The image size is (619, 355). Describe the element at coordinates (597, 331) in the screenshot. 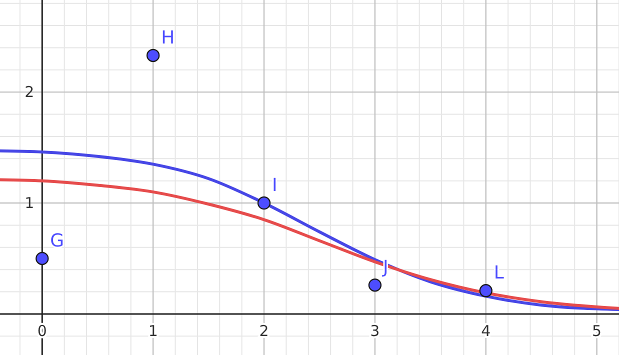

I see `x-tick-label: 5` at that location.